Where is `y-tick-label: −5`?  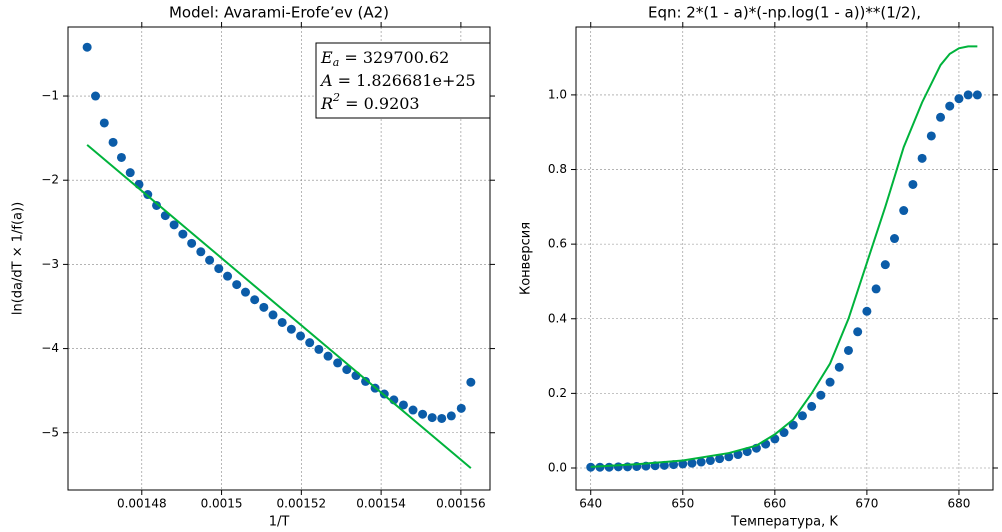 y-tick-label: −5 is located at coordinates (50, 432).